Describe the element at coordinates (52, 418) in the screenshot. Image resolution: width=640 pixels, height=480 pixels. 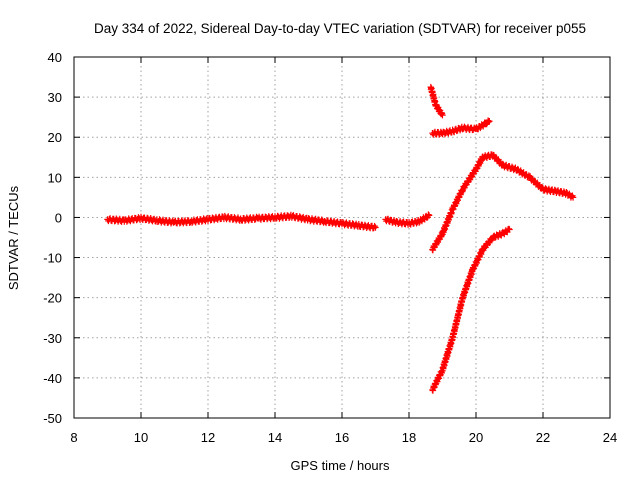
I see `y-tick-label: -50` at that location.